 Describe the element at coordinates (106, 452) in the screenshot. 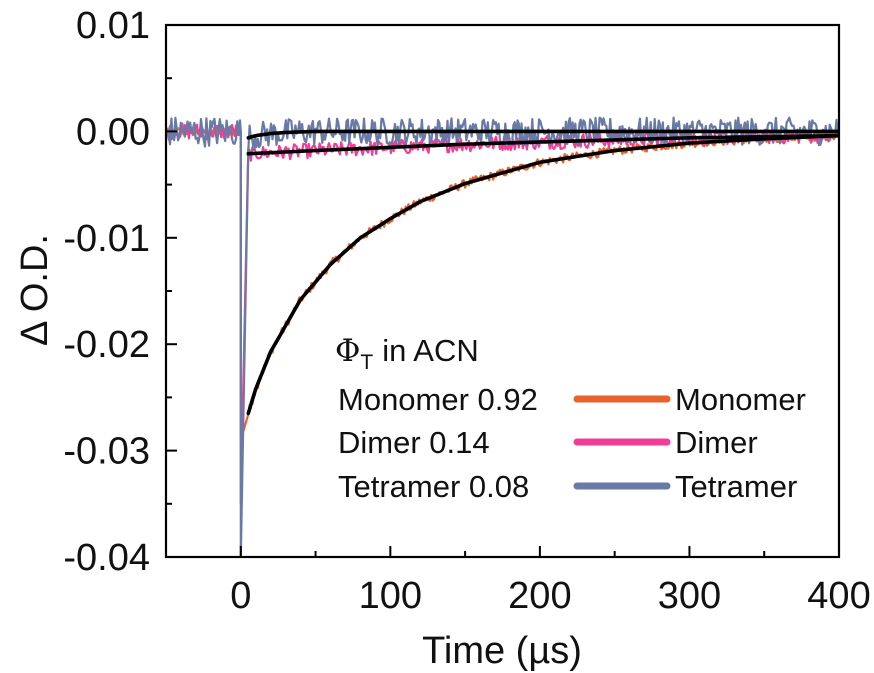

I see `y-tick-label: -0.03` at that location.